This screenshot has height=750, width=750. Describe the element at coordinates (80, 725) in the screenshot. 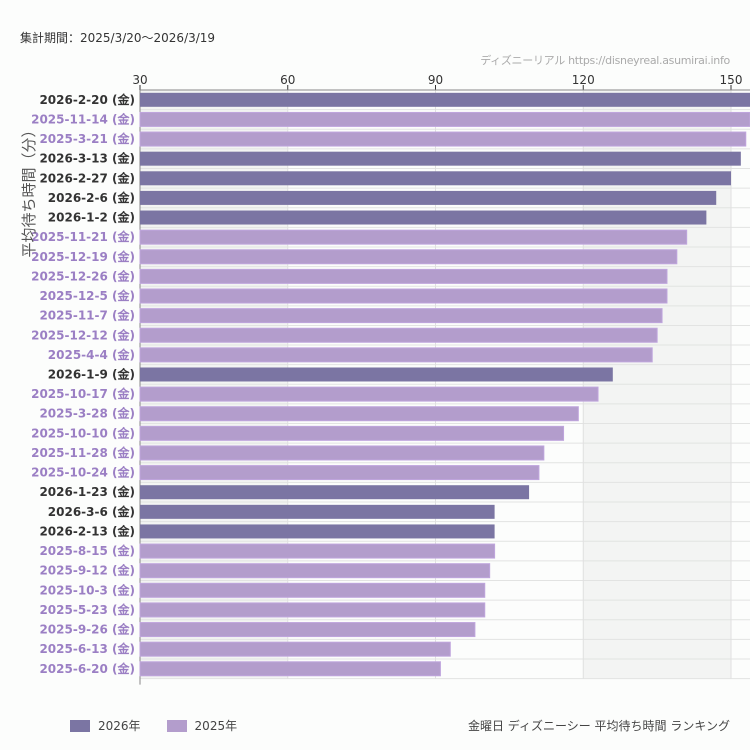

I see `legend-swatch-2026` at that location.